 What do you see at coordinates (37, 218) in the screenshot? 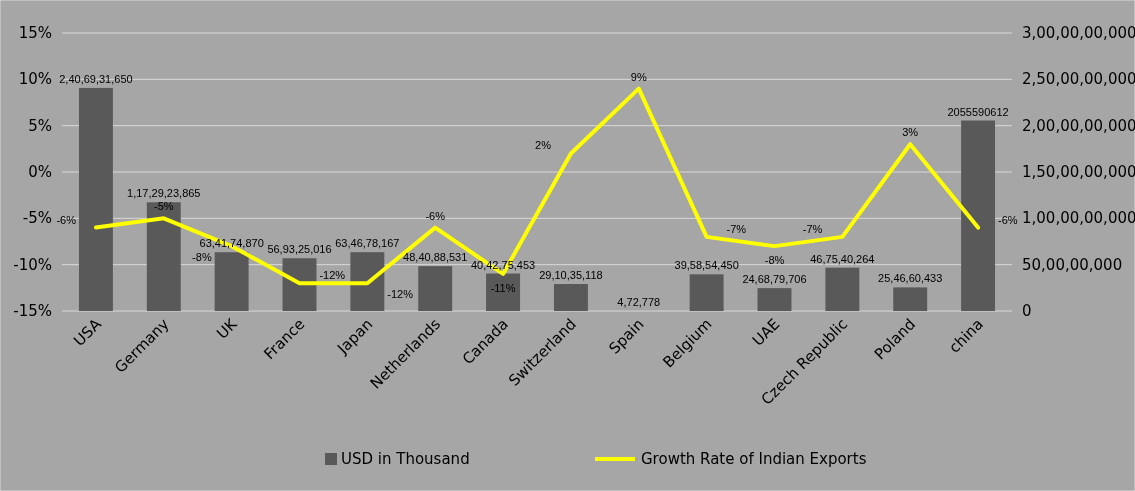
I see `y-tick-label: -5%` at bounding box center [37, 218].